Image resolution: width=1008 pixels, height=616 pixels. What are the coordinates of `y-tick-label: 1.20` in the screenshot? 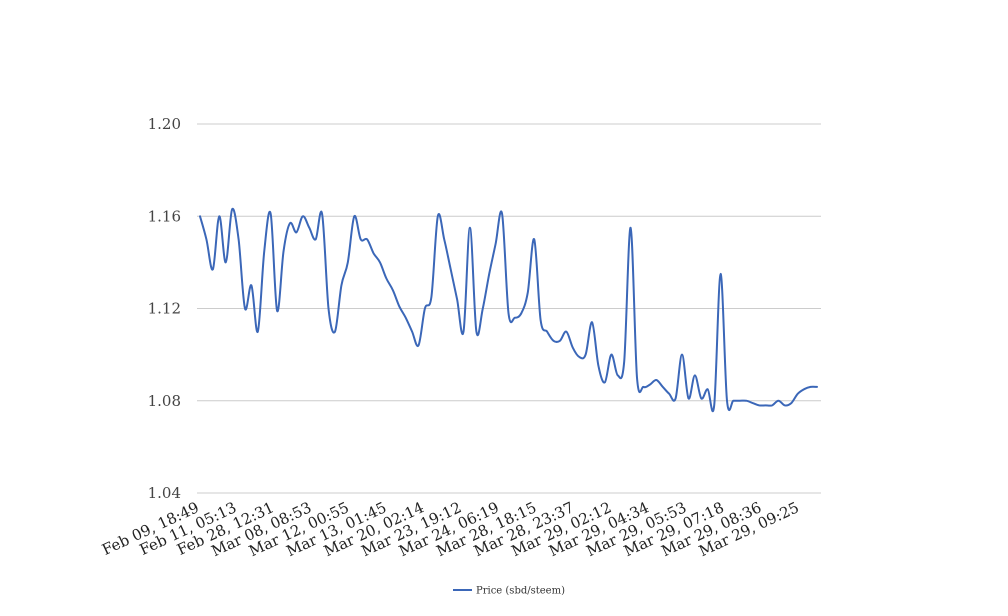 It's located at (164, 124).